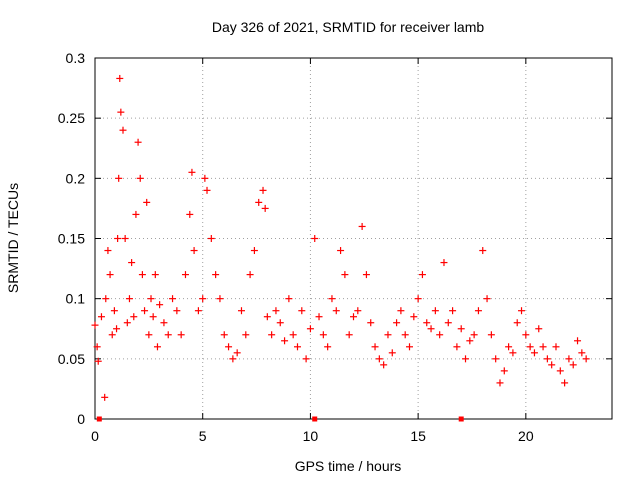 This screenshot has width=640, height=480. What do you see at coordinates (76, 299) in the screenshot?
I see `y-tick-label: 0.1` at bounding box center [76, 299].